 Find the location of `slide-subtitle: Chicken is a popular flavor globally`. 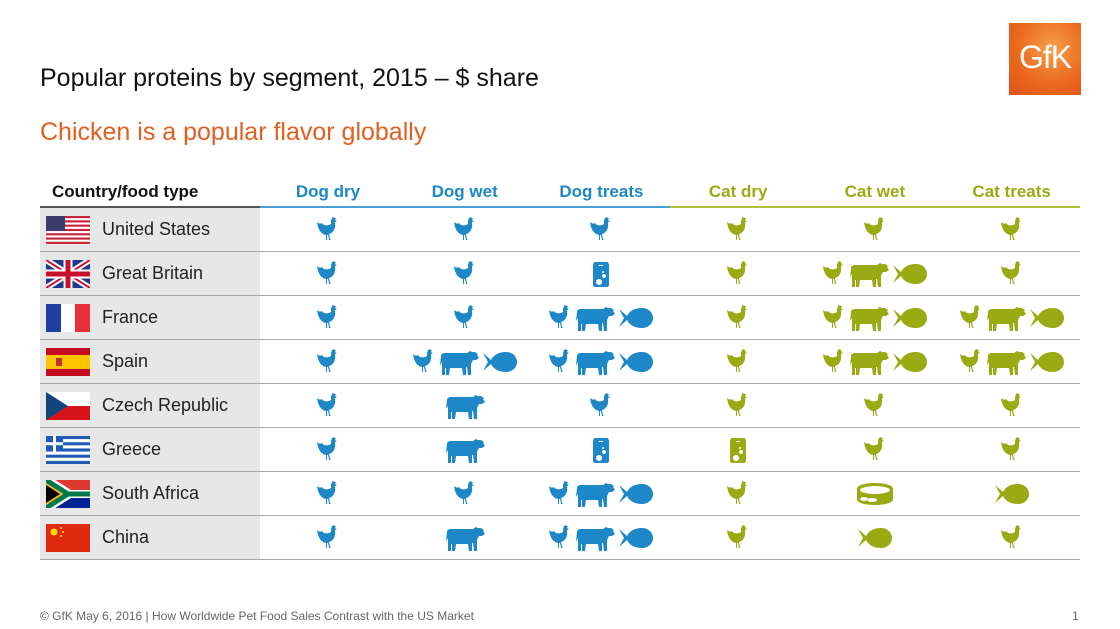

slide-subtitle: Chicken is a popular flavor globally is located at coordinates (233, 132).